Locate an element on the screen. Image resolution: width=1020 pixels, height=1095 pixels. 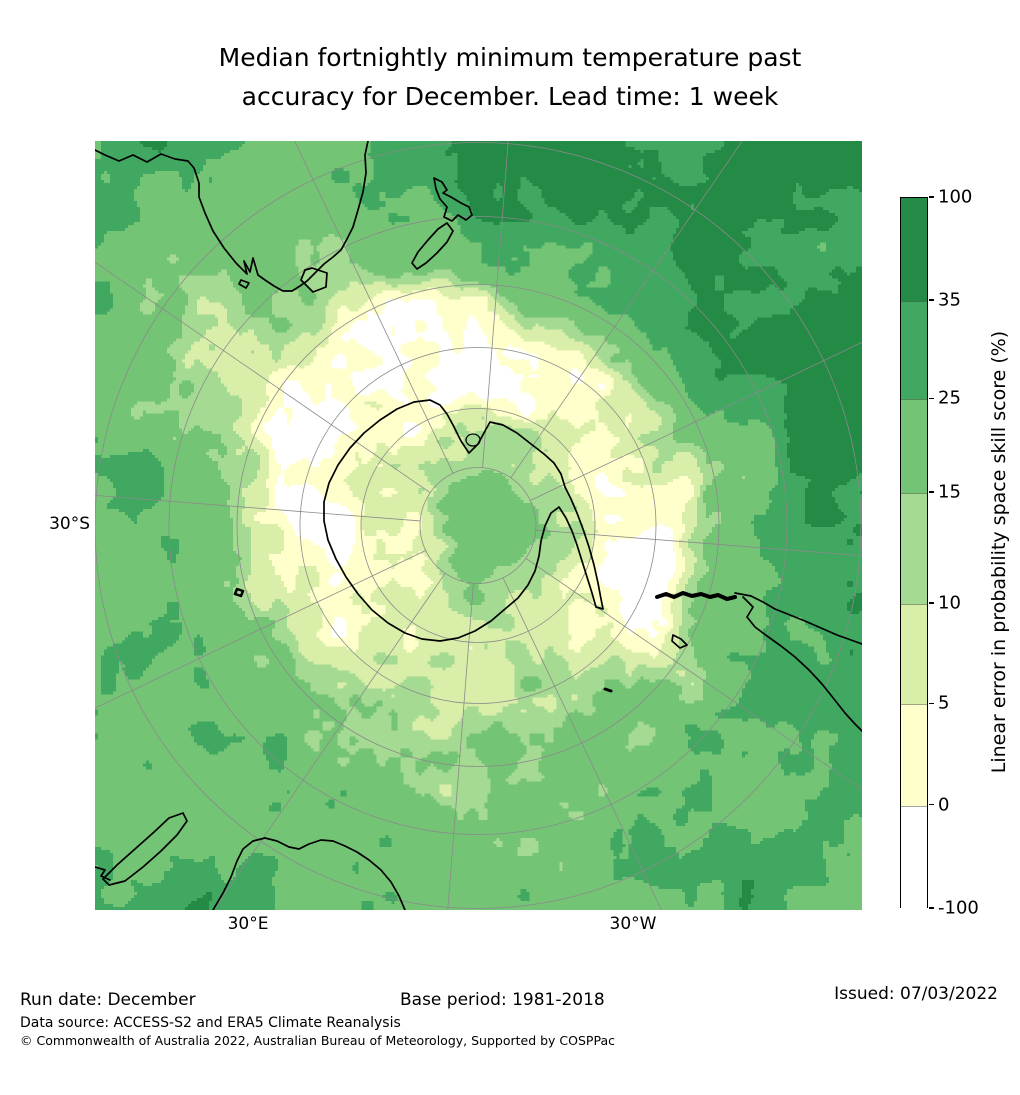
lon-label-30W: 30°W is located at coordinates (633, 924).